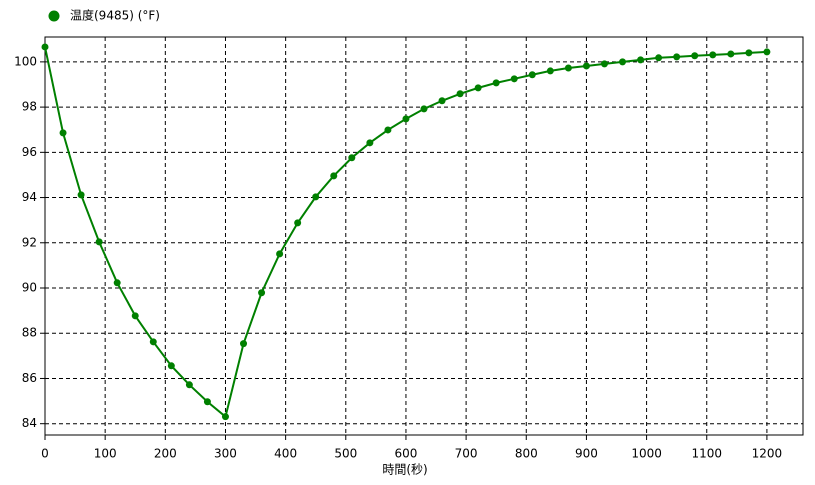  Describe the element at coordinates (54, 16) in the screenshot. I see `legend-marker` at that location.